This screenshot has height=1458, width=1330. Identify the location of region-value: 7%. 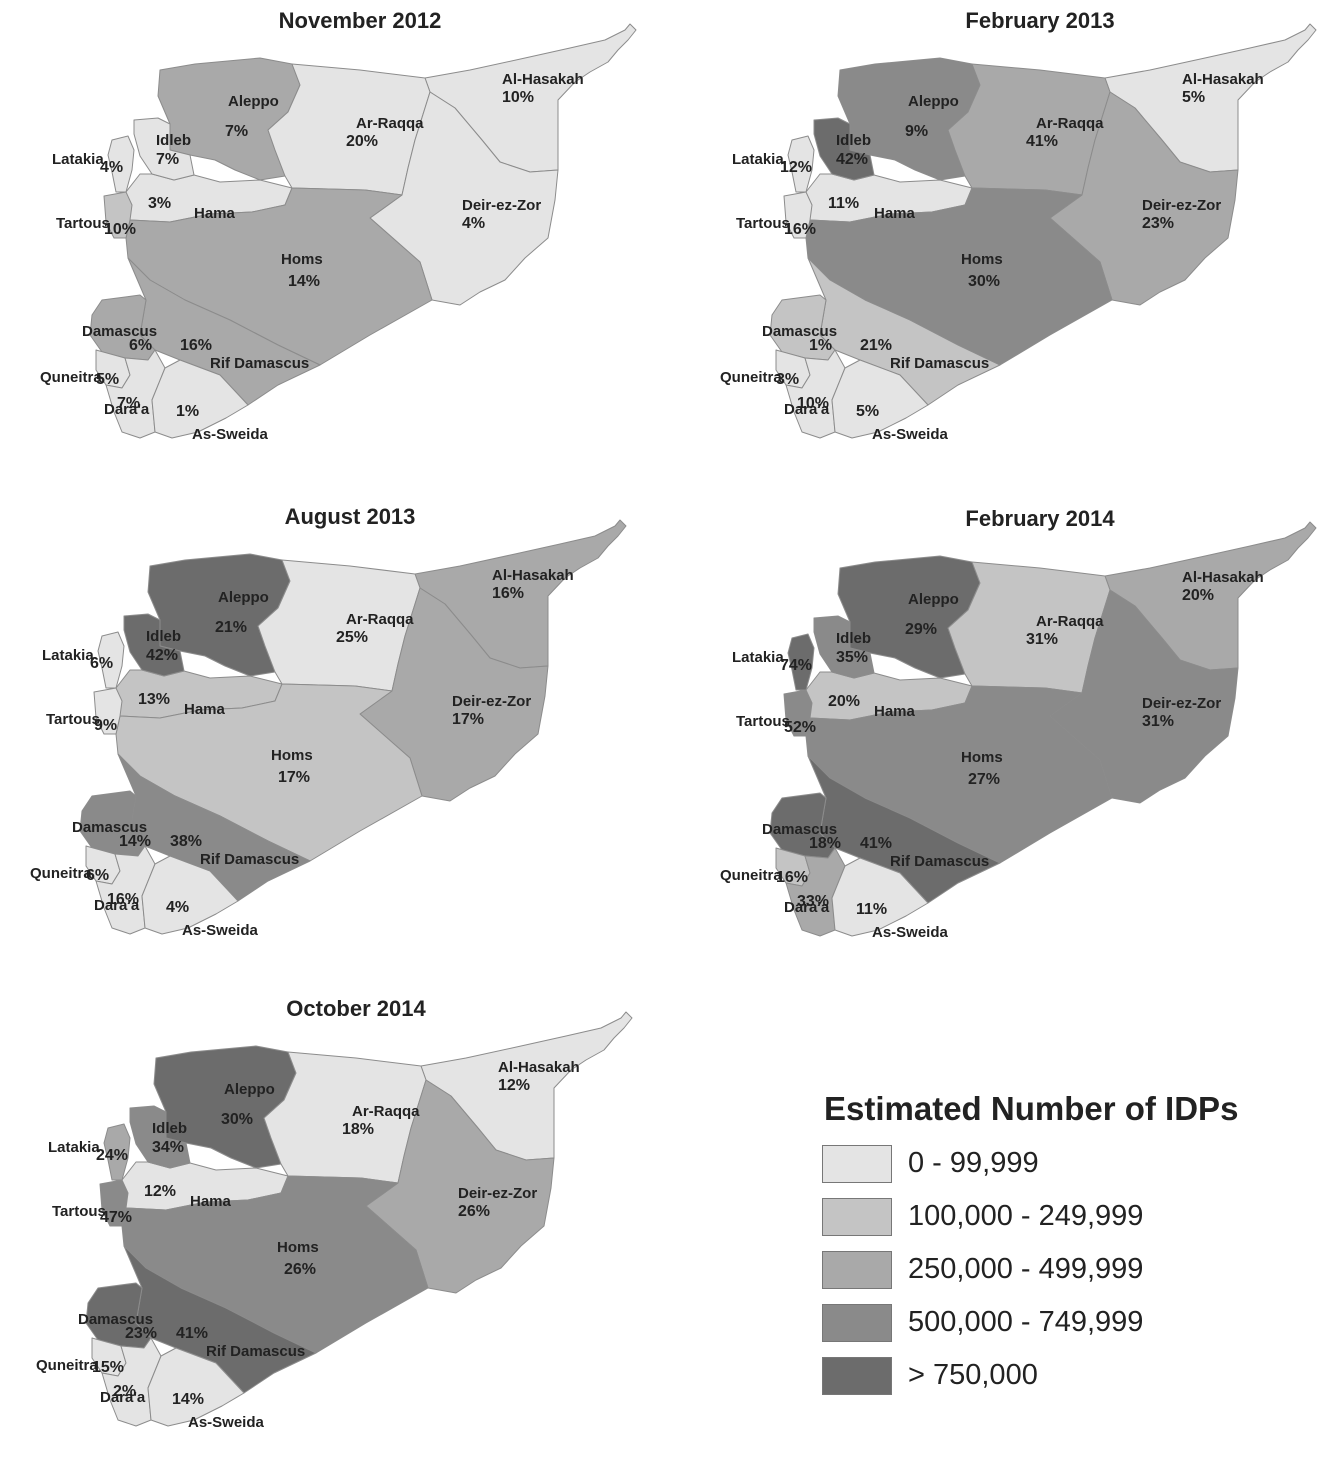
(236, 131).